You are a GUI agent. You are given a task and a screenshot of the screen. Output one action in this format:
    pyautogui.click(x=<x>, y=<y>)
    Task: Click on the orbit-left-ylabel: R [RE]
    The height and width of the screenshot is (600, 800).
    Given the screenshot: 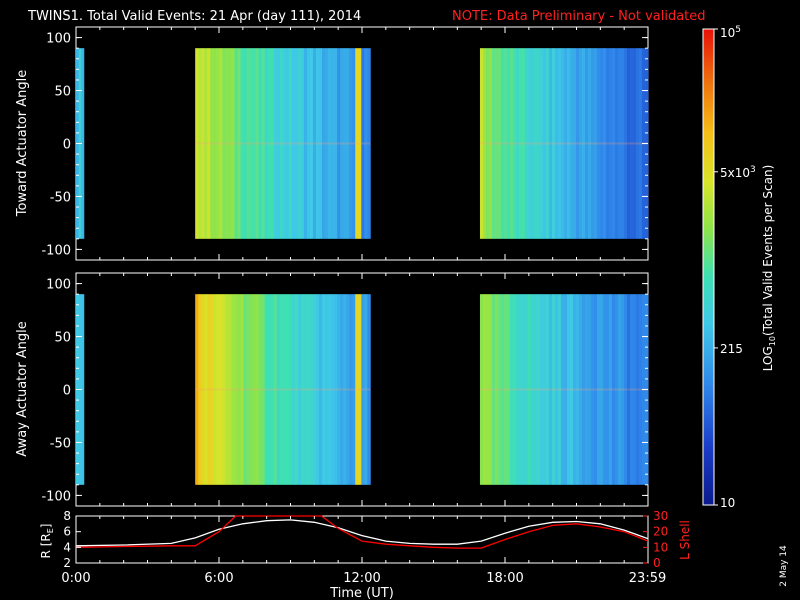 What is the action you would take?
    pyautogui.click(x=47, y=541)
    